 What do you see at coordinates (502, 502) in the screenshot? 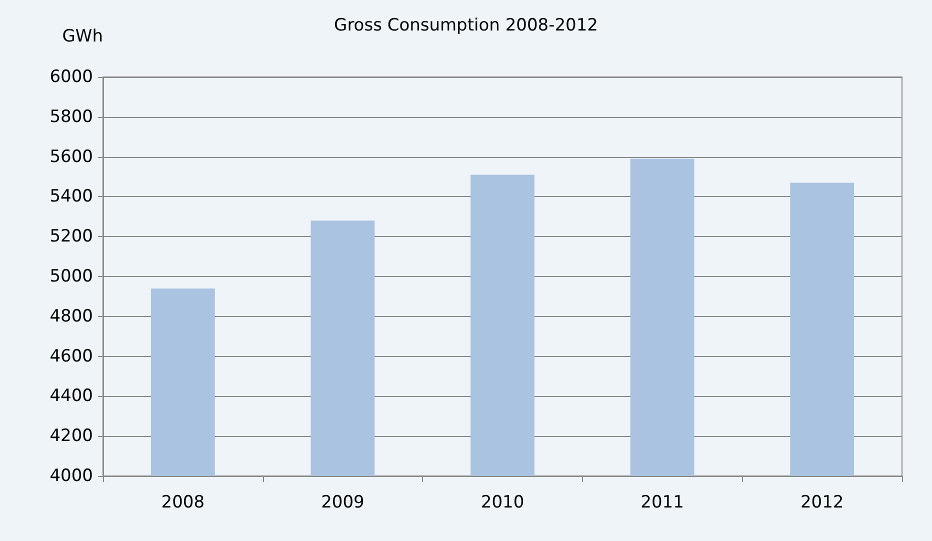
I see `x-tick-label: 2010` at bounding box center [502, 502].